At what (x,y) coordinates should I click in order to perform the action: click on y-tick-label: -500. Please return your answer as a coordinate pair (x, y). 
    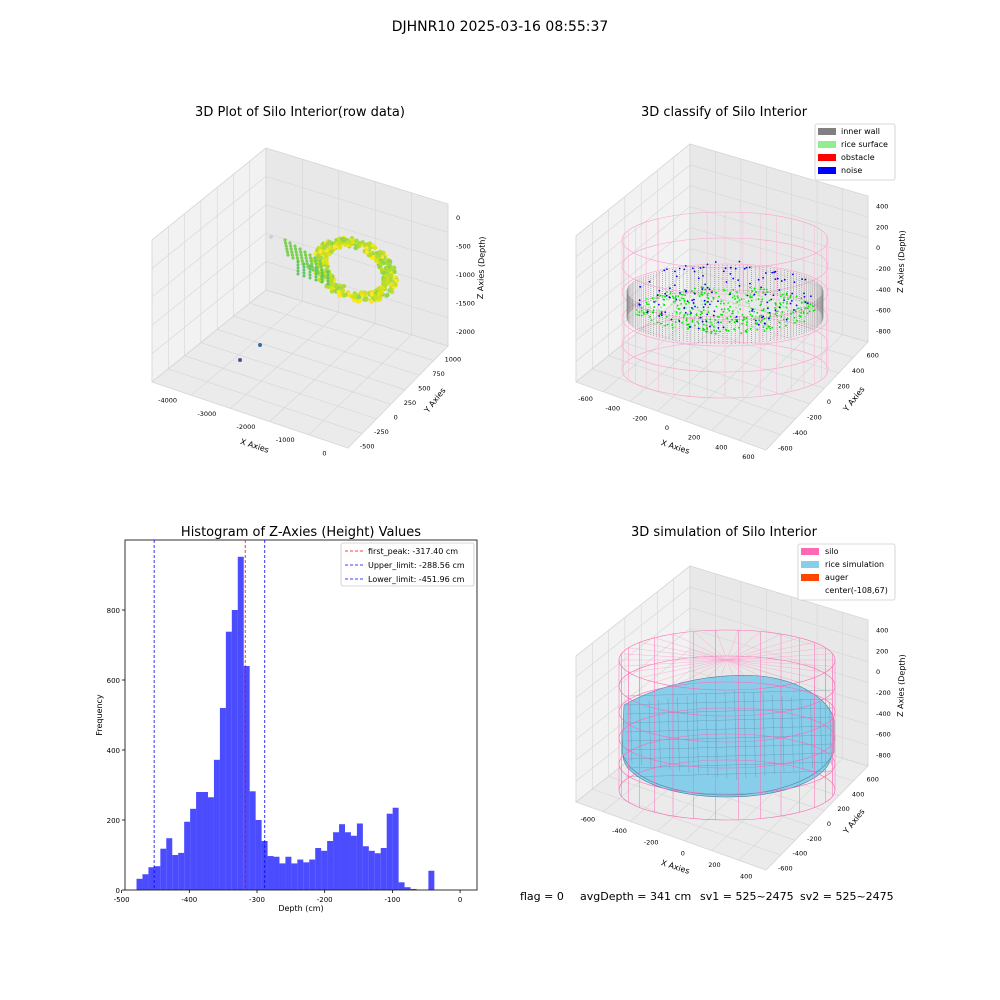
    Looking at the image, I should click on (367, 447).